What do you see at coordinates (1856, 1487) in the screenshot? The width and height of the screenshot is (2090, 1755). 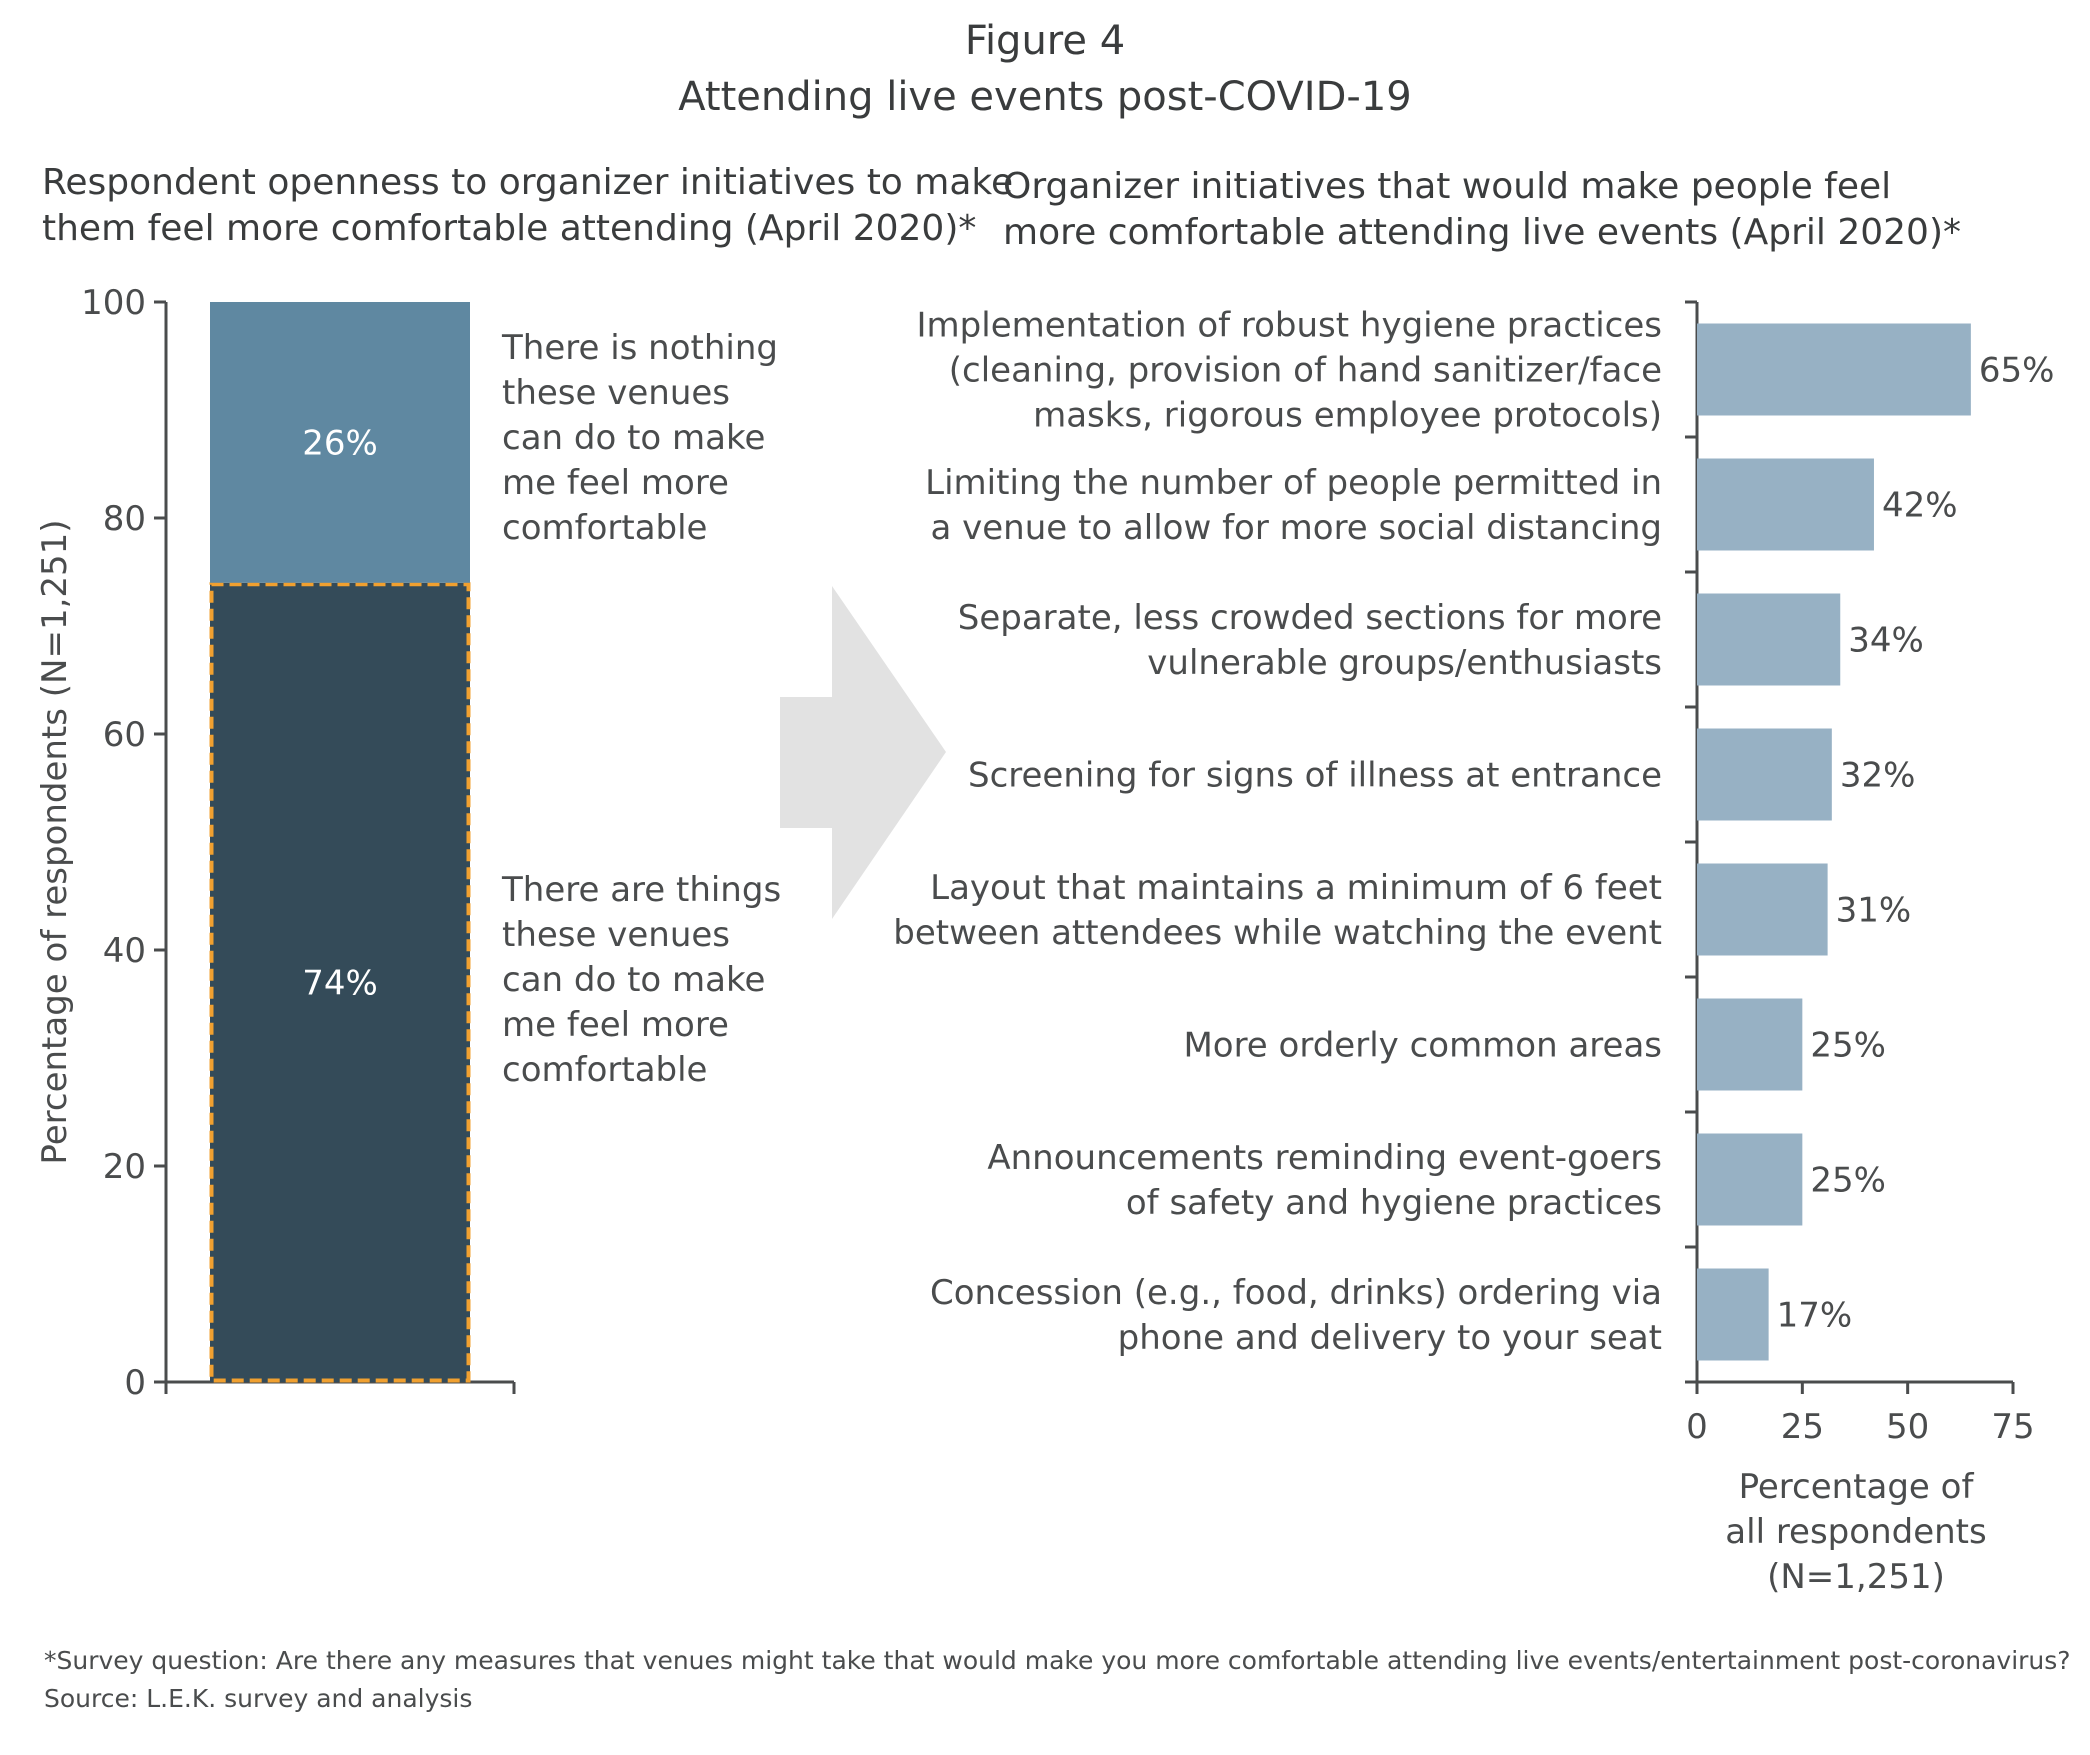 I see `x-axis-label-line: Percentage of` at bounding box center [1856, 1487].